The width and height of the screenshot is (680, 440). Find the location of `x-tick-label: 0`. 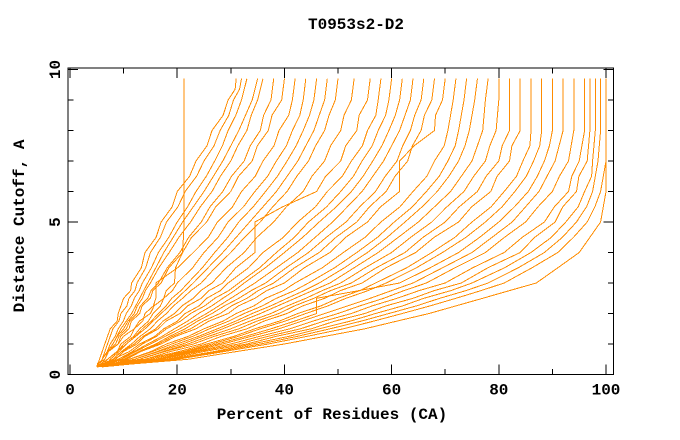

x-tick-label: 0 is located at coordinates (70, 391).